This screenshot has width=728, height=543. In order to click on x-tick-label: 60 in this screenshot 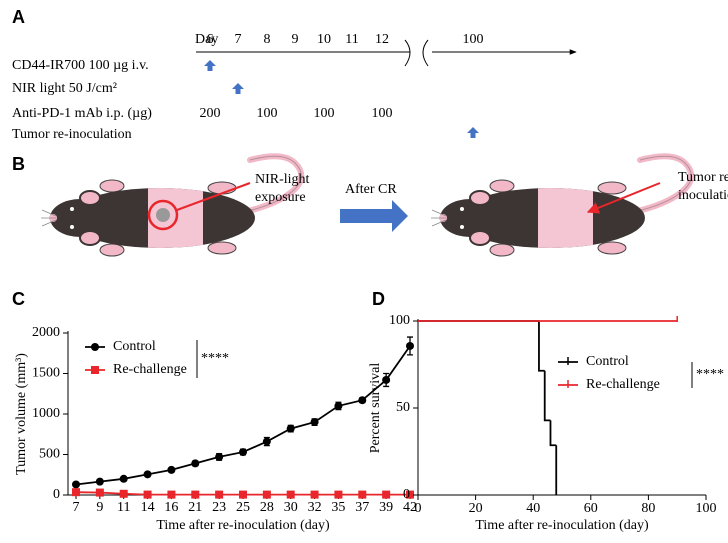, I will do `click(591, 508)`.